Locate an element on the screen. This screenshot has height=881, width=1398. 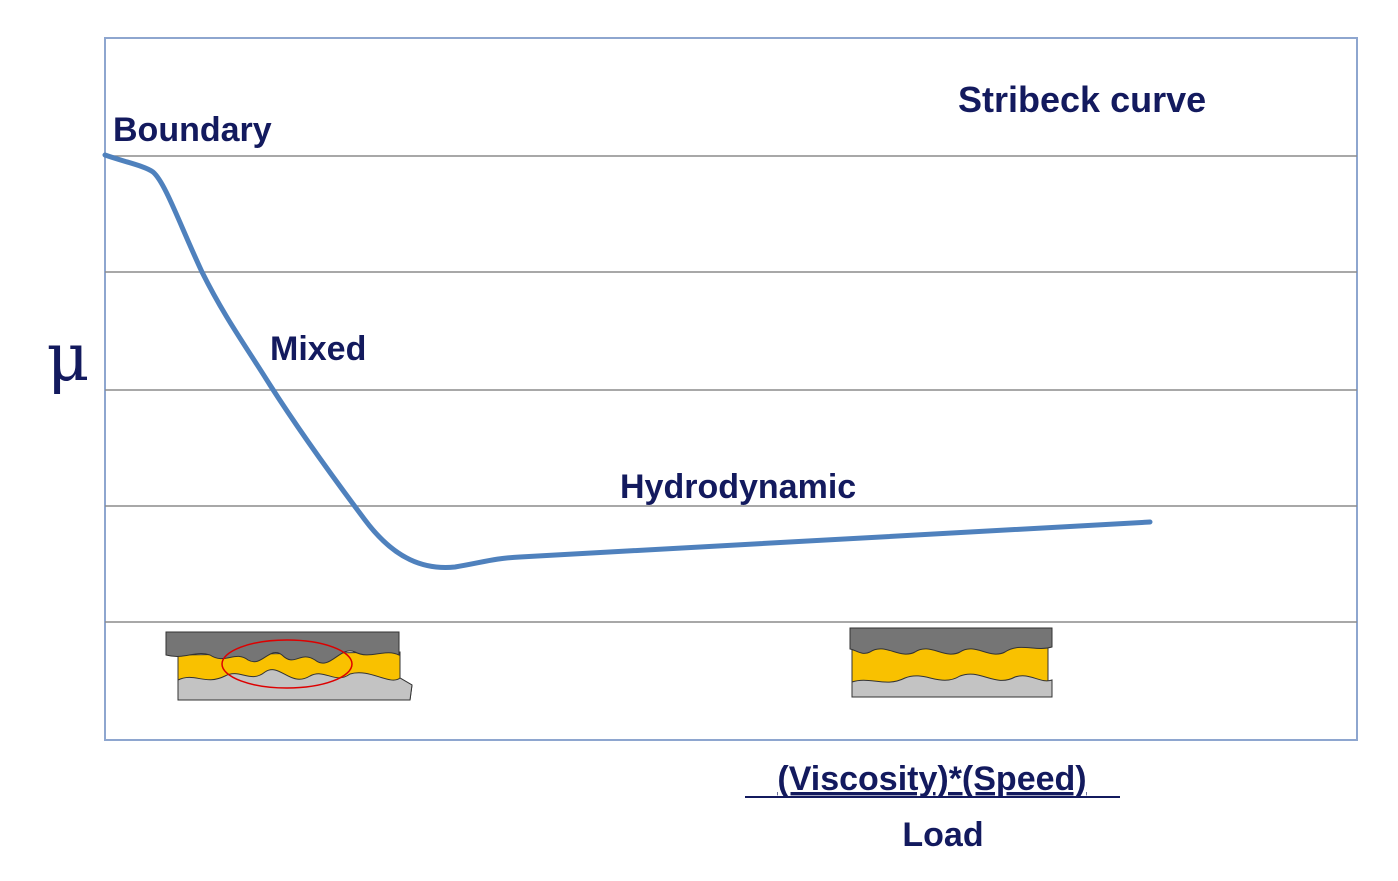
contact-highlight is located at coordinates (287, 664).